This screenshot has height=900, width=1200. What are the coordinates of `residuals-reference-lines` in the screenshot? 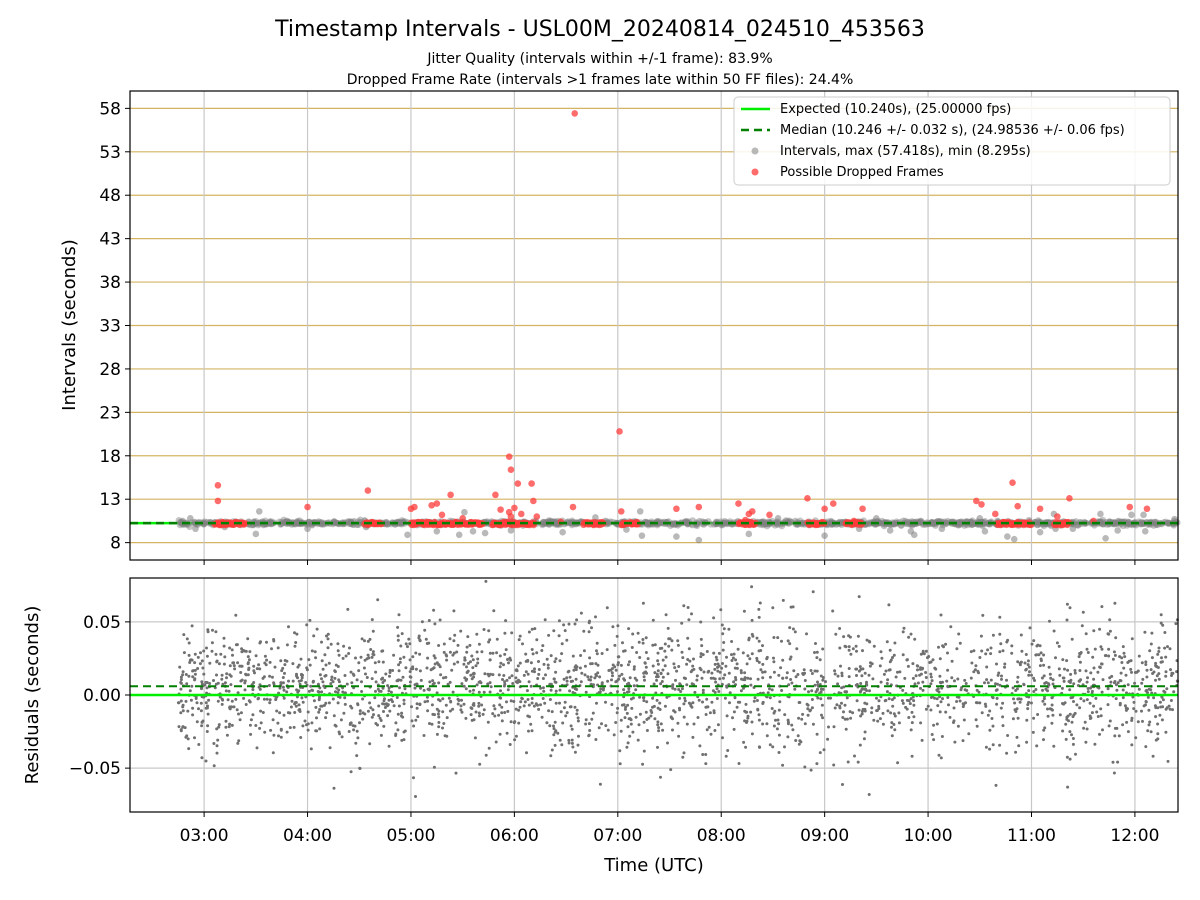 It's located at (654, 691).